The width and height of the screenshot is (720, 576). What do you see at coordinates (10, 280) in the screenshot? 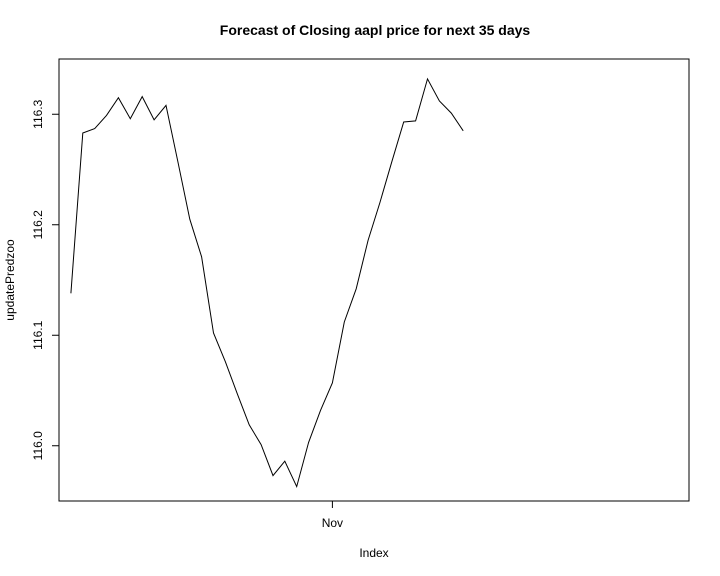
I see `y-axis-label: updatePredzoo` at bounding box center [10, 280].